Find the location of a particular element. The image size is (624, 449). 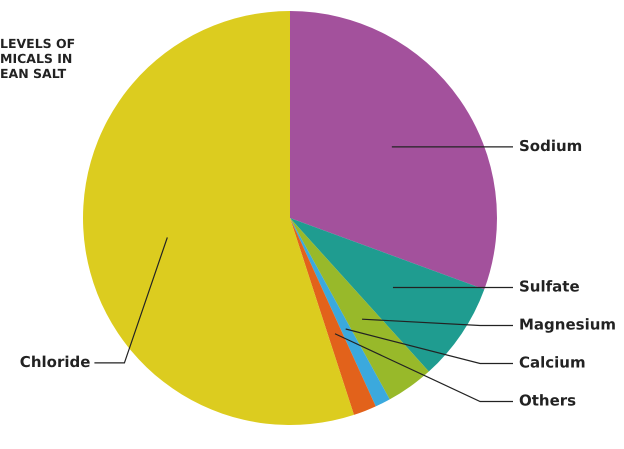

slice-label: Calcium is located at coordinates (552, 362).